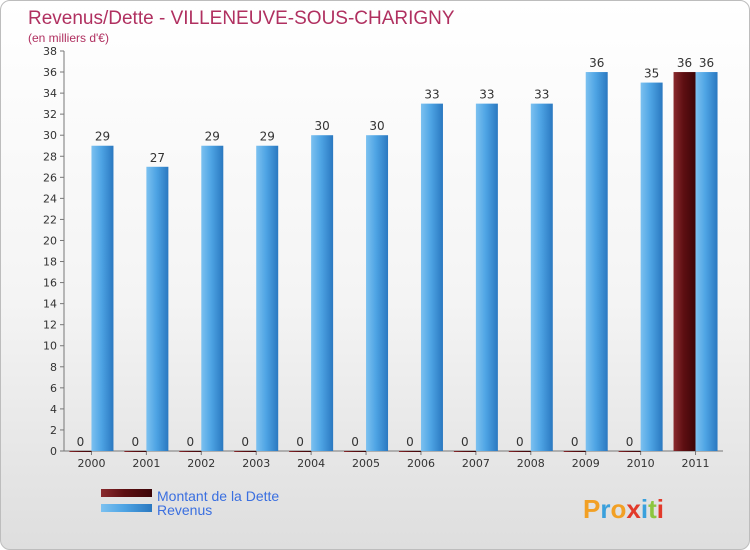 This screenshot has height=550, width=750. What do you see at coordinates (184, 510) in the screenshot?
I see `legend-label-revenus: Revenus` at bounding box center [184, 510].